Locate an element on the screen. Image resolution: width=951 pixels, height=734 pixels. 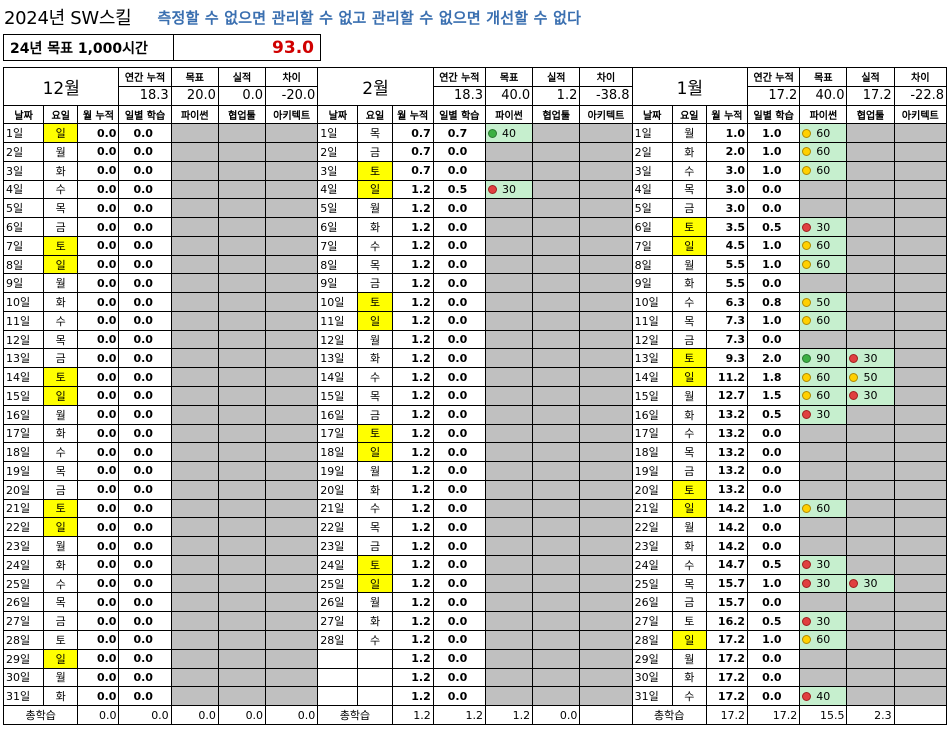
target-value: 40.0 is located at coordinates (509, 95).